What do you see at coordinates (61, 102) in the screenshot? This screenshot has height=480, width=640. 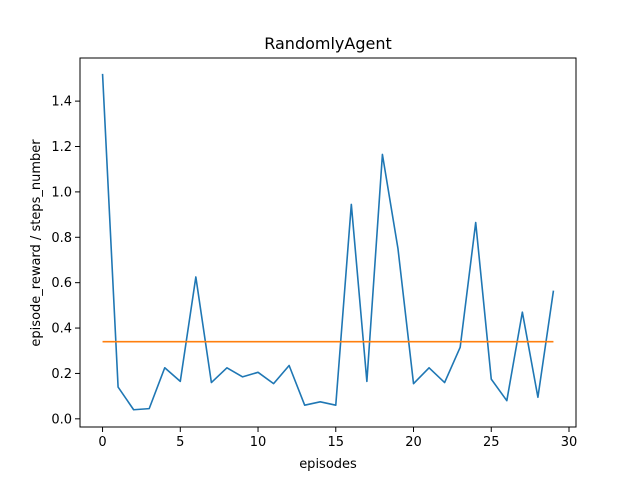 I see `y-tick-label: 1.4` at bounding box center [61, 102].